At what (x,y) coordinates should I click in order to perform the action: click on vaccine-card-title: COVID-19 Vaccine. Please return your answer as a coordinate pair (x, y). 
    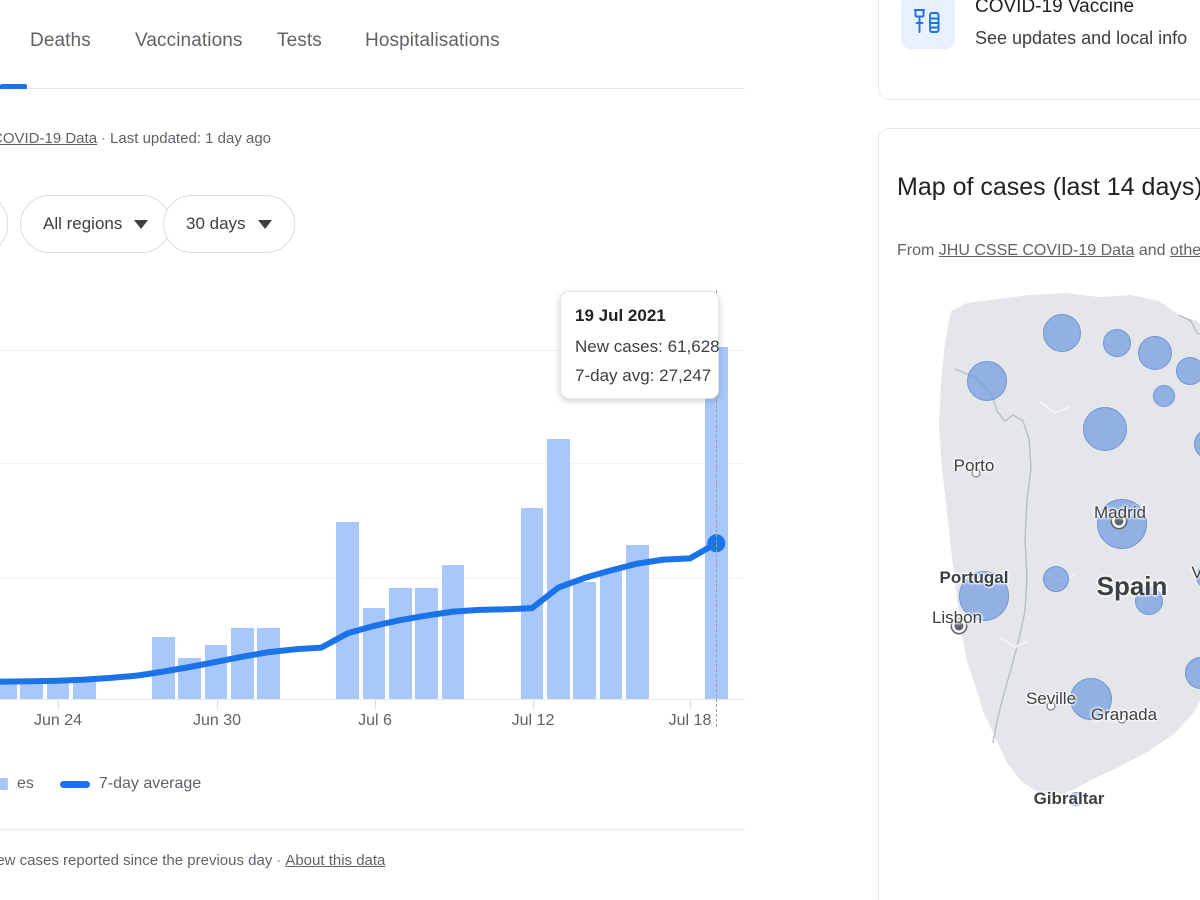
    Looking at the image, I should click on (1055, 8).